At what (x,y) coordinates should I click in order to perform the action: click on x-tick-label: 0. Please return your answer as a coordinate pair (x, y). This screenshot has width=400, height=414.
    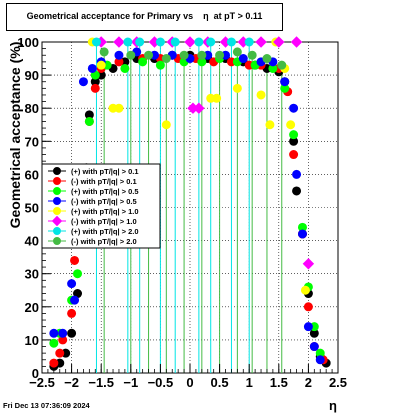
    Looking at the image, I should click on (189, 382).